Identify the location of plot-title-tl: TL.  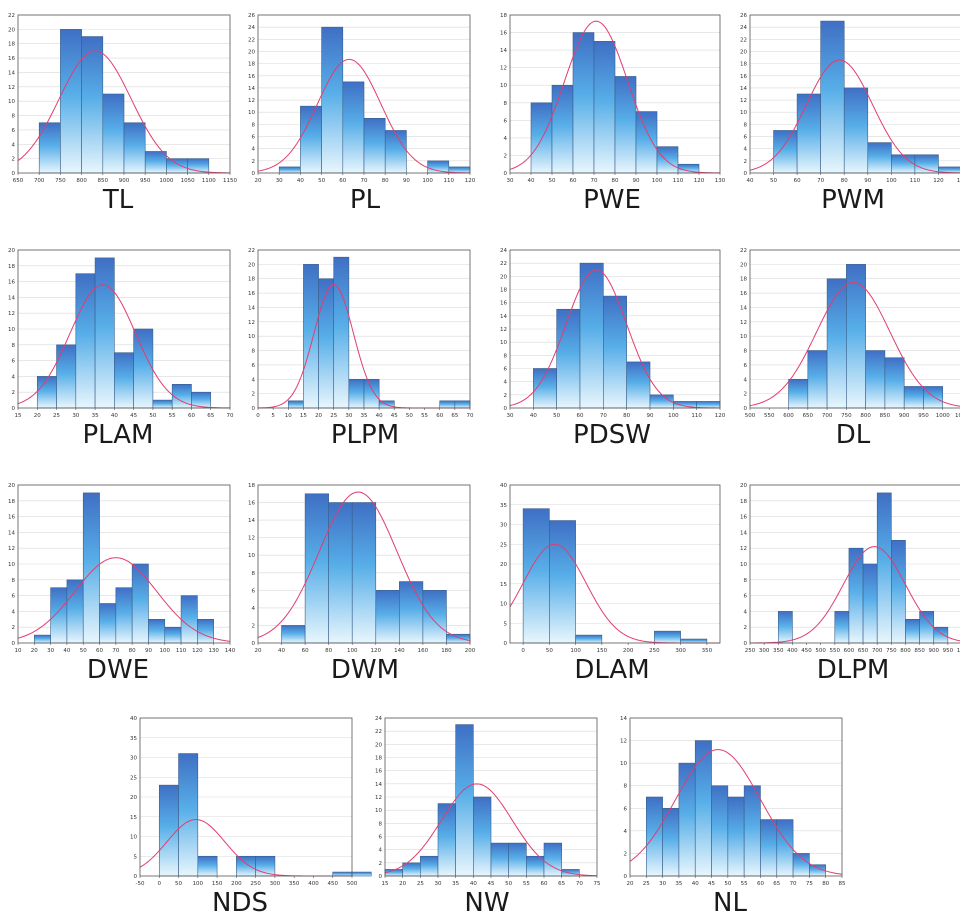
(118, 200).